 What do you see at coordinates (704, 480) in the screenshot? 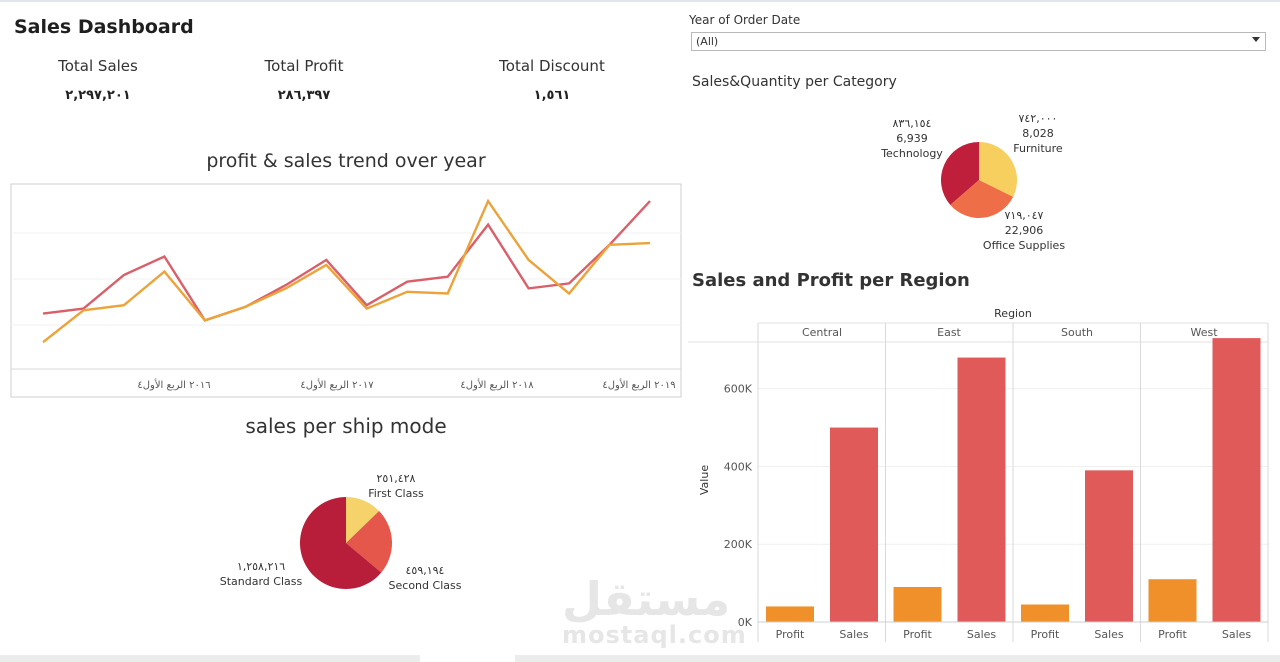
I see `region-y-axis-label: Value` at bounding box center [704, 480].